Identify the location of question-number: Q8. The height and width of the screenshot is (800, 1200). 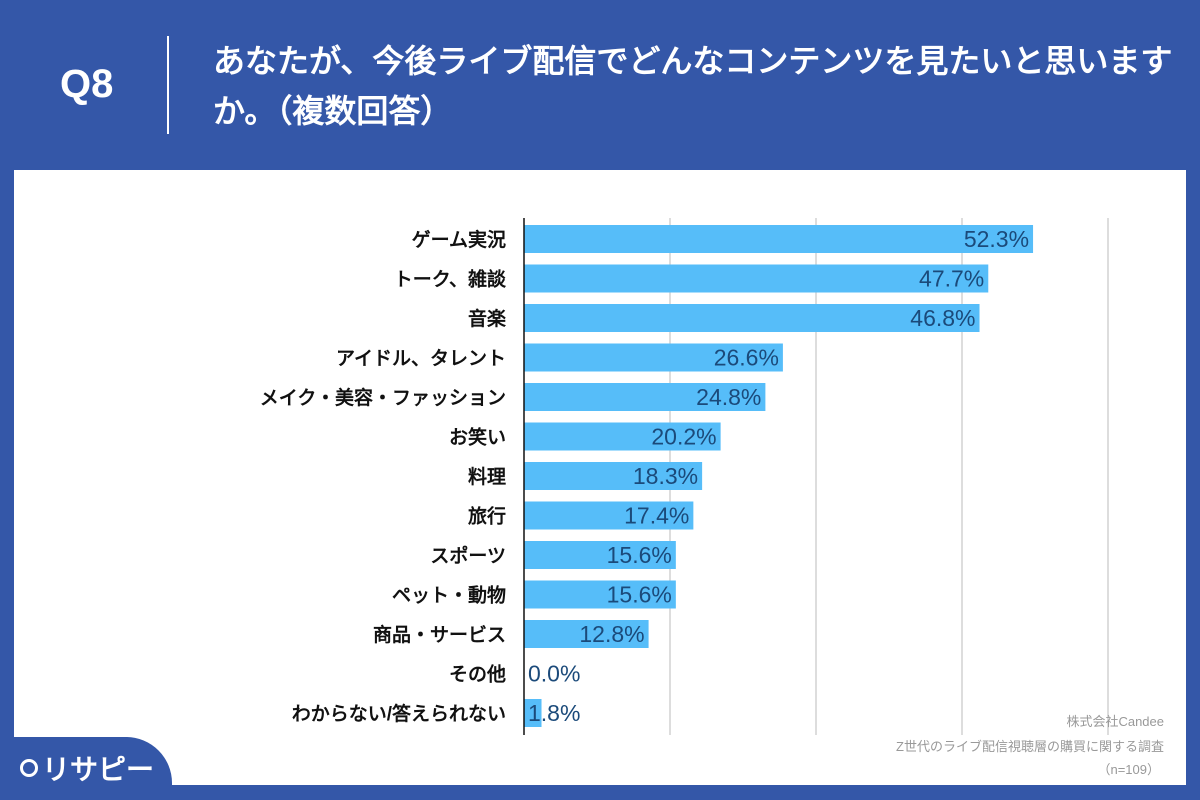
(87, 84).